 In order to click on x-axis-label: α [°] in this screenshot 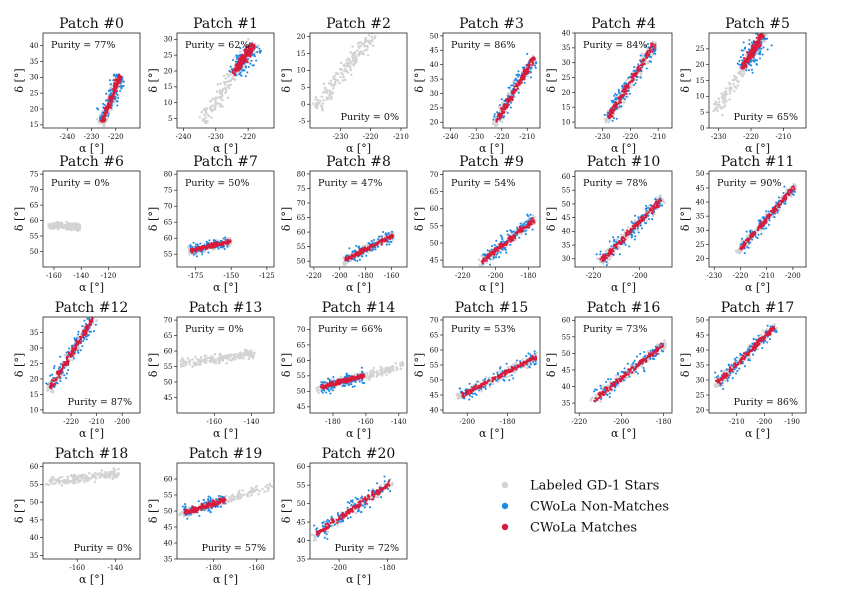, I will do `click(91, 148)`.